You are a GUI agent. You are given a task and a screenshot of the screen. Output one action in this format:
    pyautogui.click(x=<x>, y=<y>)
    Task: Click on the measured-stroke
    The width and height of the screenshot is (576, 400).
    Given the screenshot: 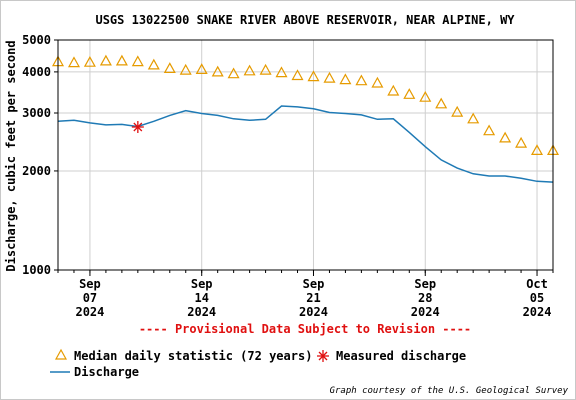 What is the action you would take?
    pyautogui.click(x=138, y=127)
    